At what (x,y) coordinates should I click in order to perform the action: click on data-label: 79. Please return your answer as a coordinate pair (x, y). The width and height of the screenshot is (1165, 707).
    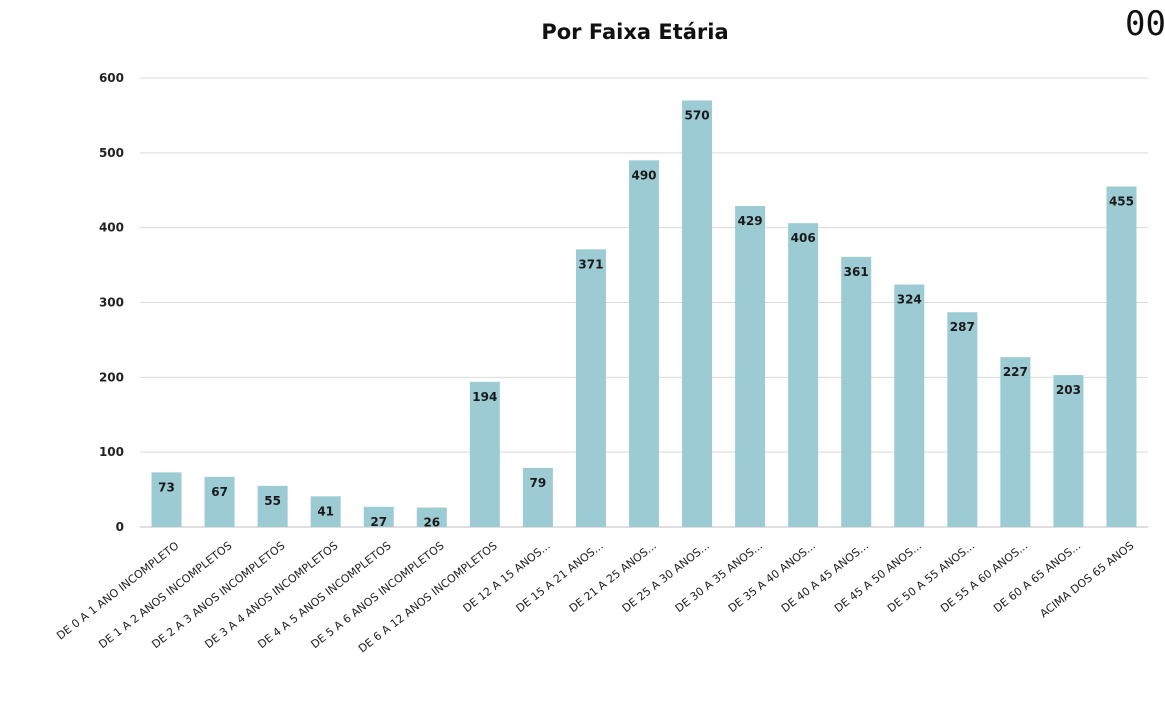
    Looking at the image, I should click on (538, 483).